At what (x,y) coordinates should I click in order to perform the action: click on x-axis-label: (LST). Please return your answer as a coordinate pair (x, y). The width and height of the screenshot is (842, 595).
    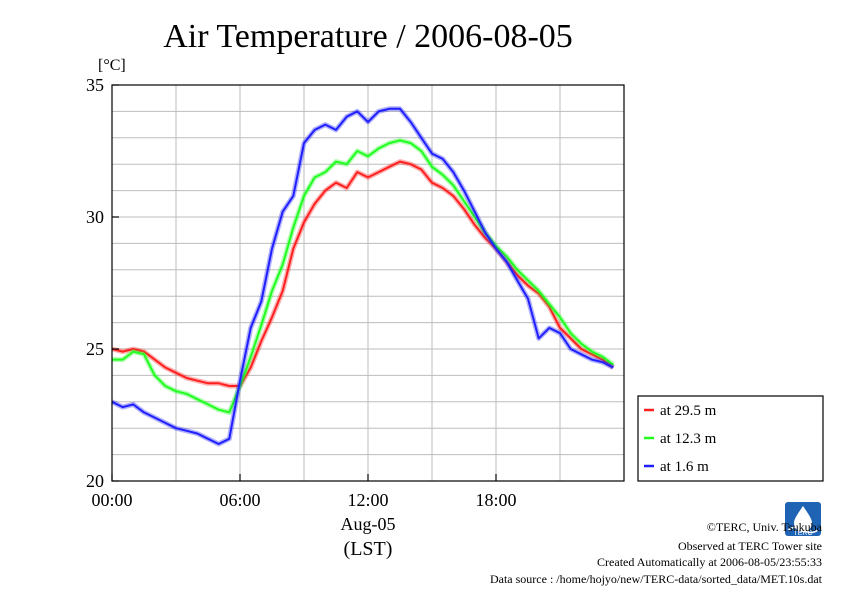
    Looking at the image, I should click on (368, 549).